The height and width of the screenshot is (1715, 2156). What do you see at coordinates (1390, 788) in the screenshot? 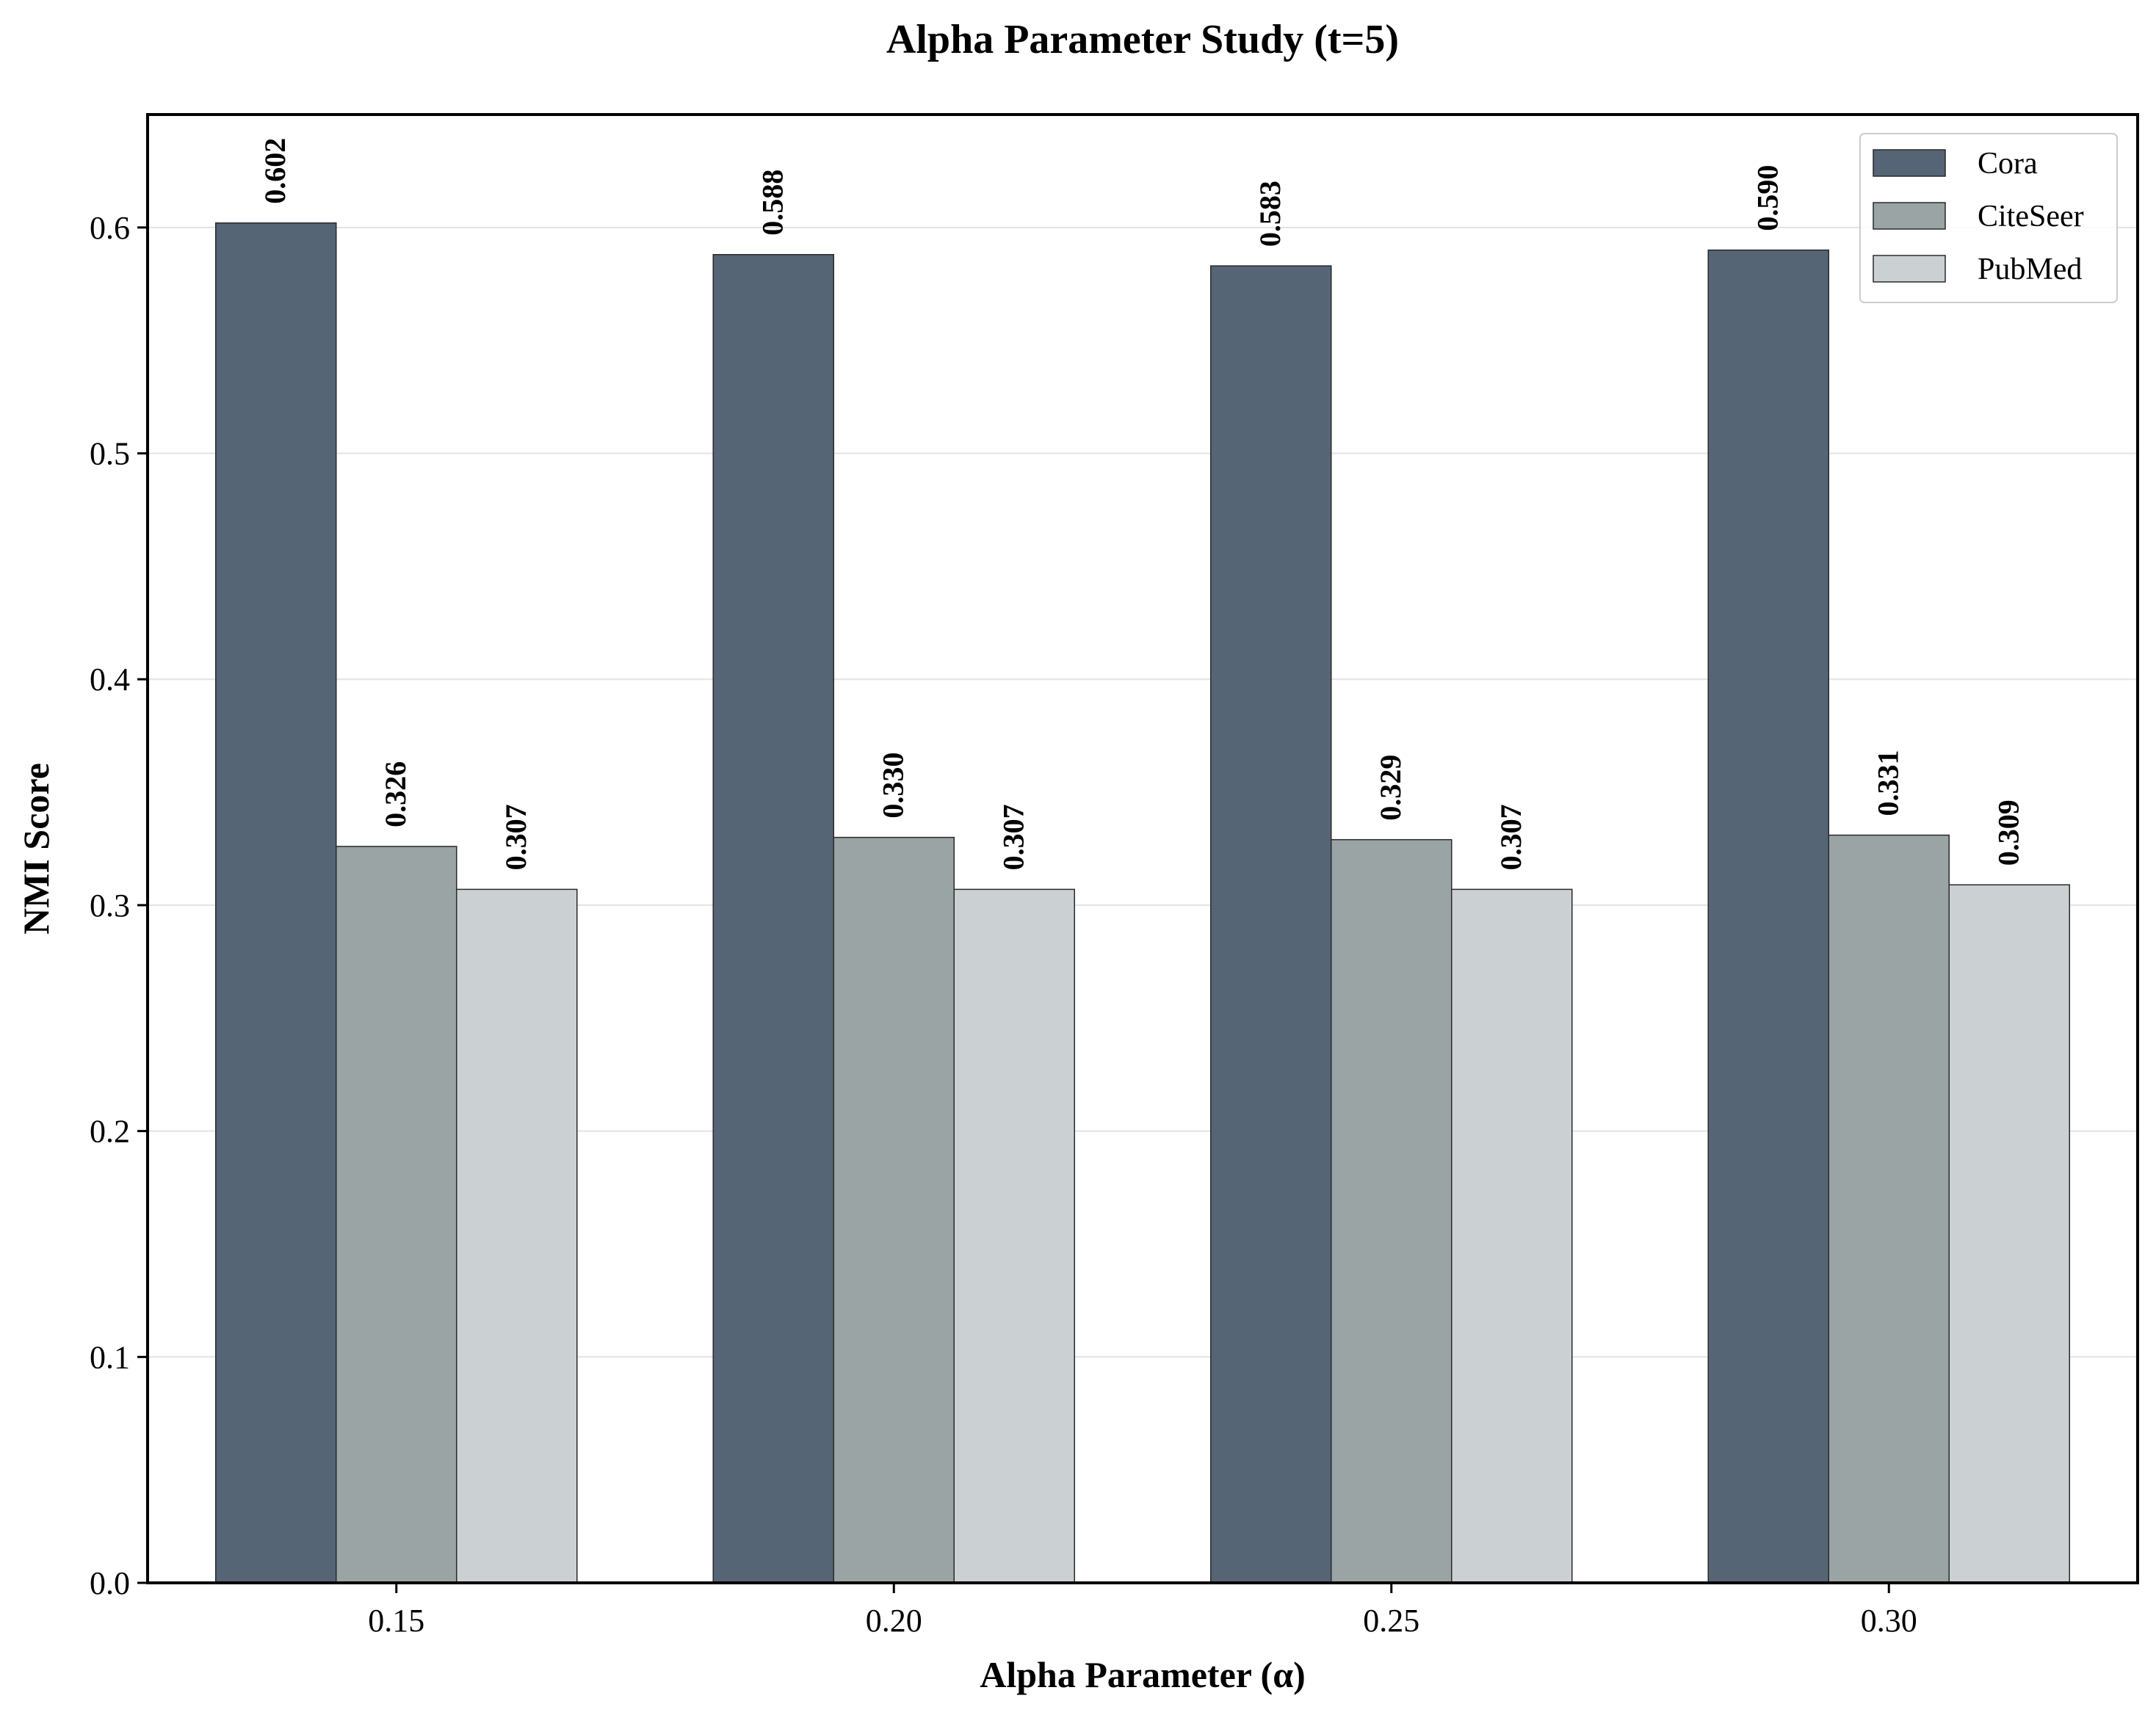
I see `data-label: 0.329` at bounding box center [1390, 788].